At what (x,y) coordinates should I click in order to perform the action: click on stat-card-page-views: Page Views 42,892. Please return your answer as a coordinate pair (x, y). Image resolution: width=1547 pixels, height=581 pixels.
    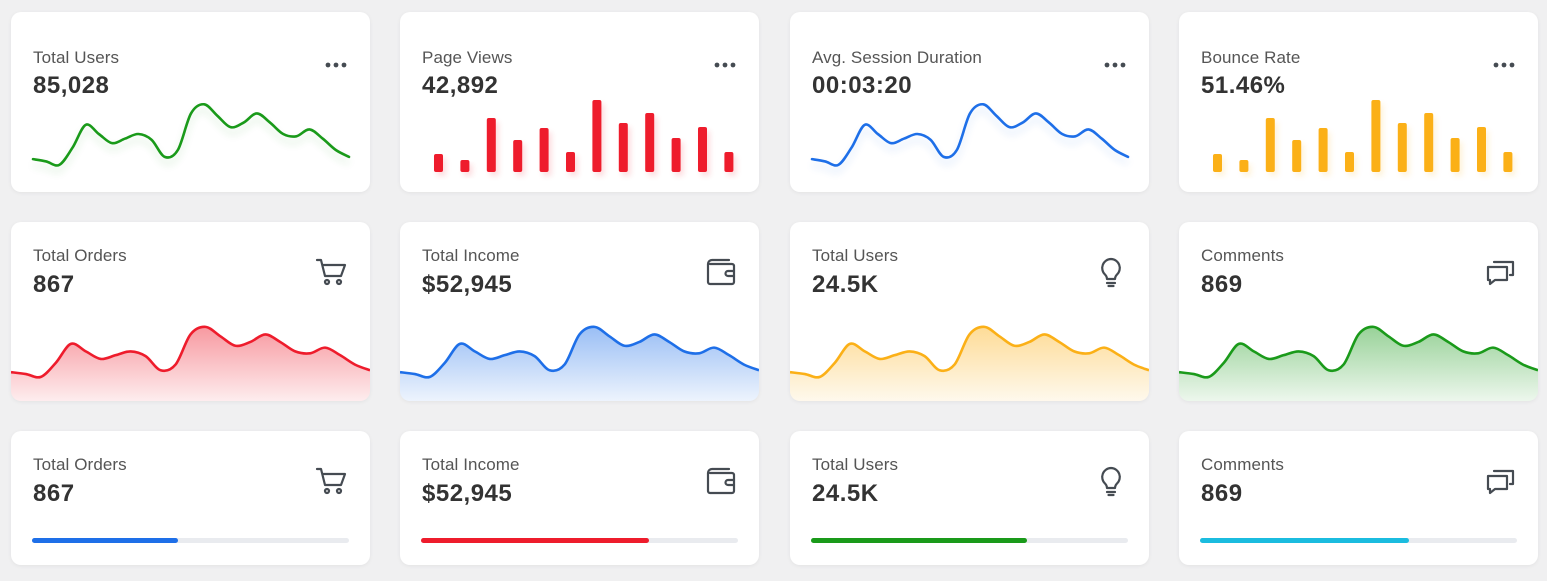
    Looking at the image, I should click on (579, 102).